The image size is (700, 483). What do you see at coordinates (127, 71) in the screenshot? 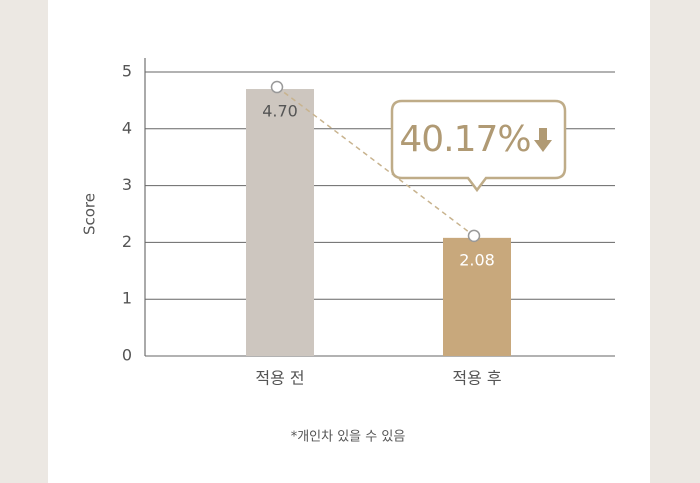
I see `y-tick-label: 5` at bounding box center [127, 71].